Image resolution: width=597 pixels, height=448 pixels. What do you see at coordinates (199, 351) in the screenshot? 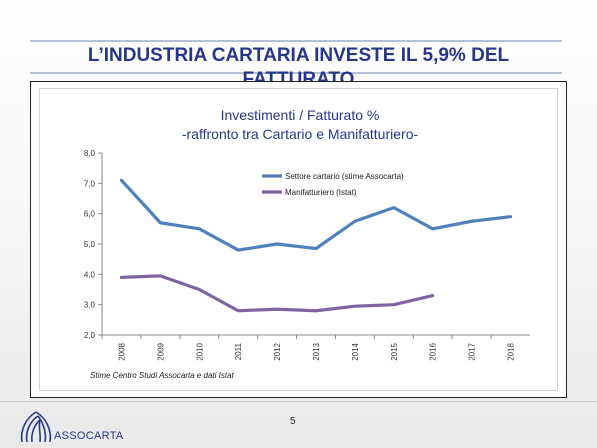
I see `x-tick-label: 2010` at bounding box center [199, 351].